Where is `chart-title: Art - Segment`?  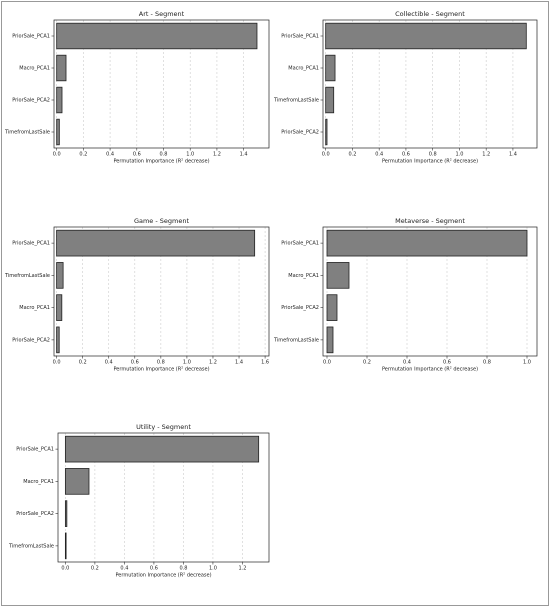
chart-title: Art - Segment is located at coordinates (162, 14).